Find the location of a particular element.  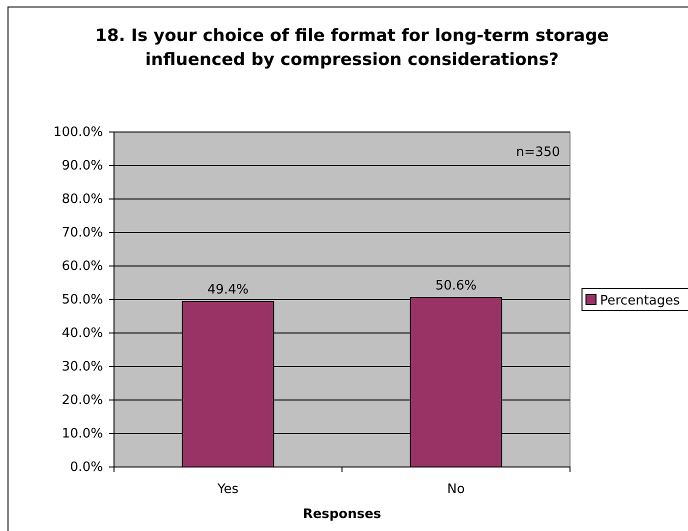

x-tick-label: No is located at coordinates (456, 489).